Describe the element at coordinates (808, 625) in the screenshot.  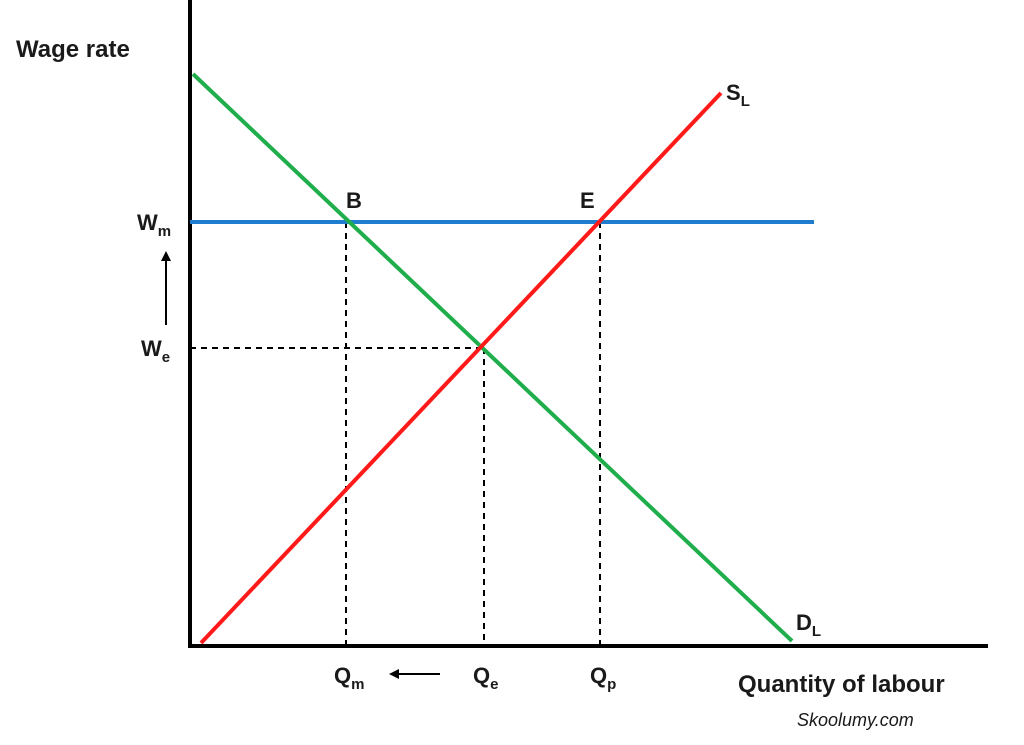
I see `demand-curve-label: DL` at that location.